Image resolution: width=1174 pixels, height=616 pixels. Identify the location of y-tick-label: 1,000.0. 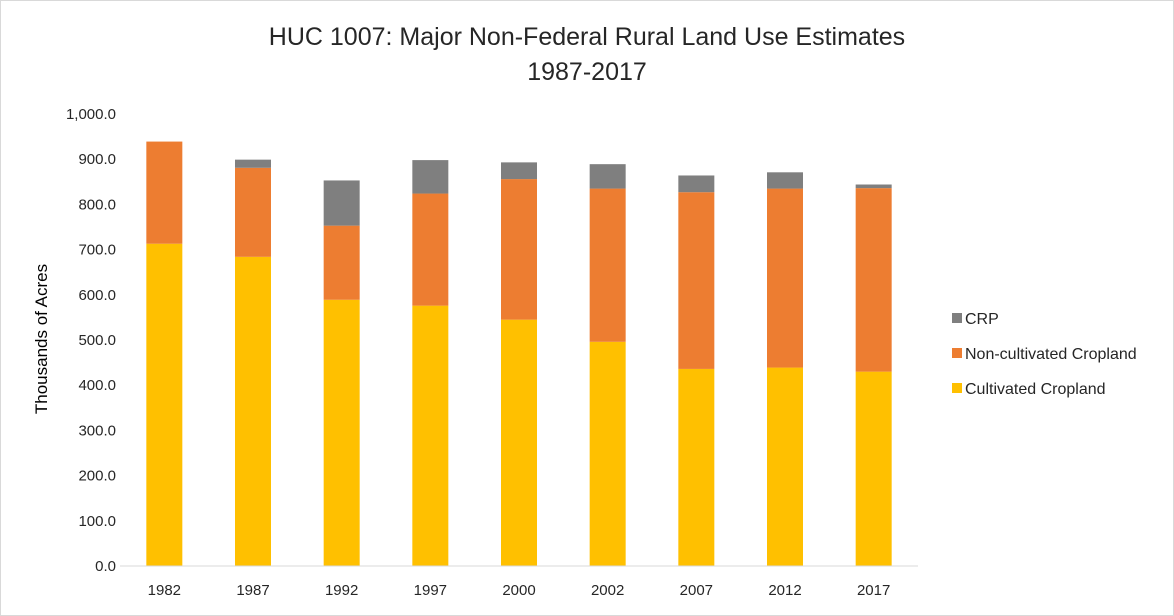
(91, 114).